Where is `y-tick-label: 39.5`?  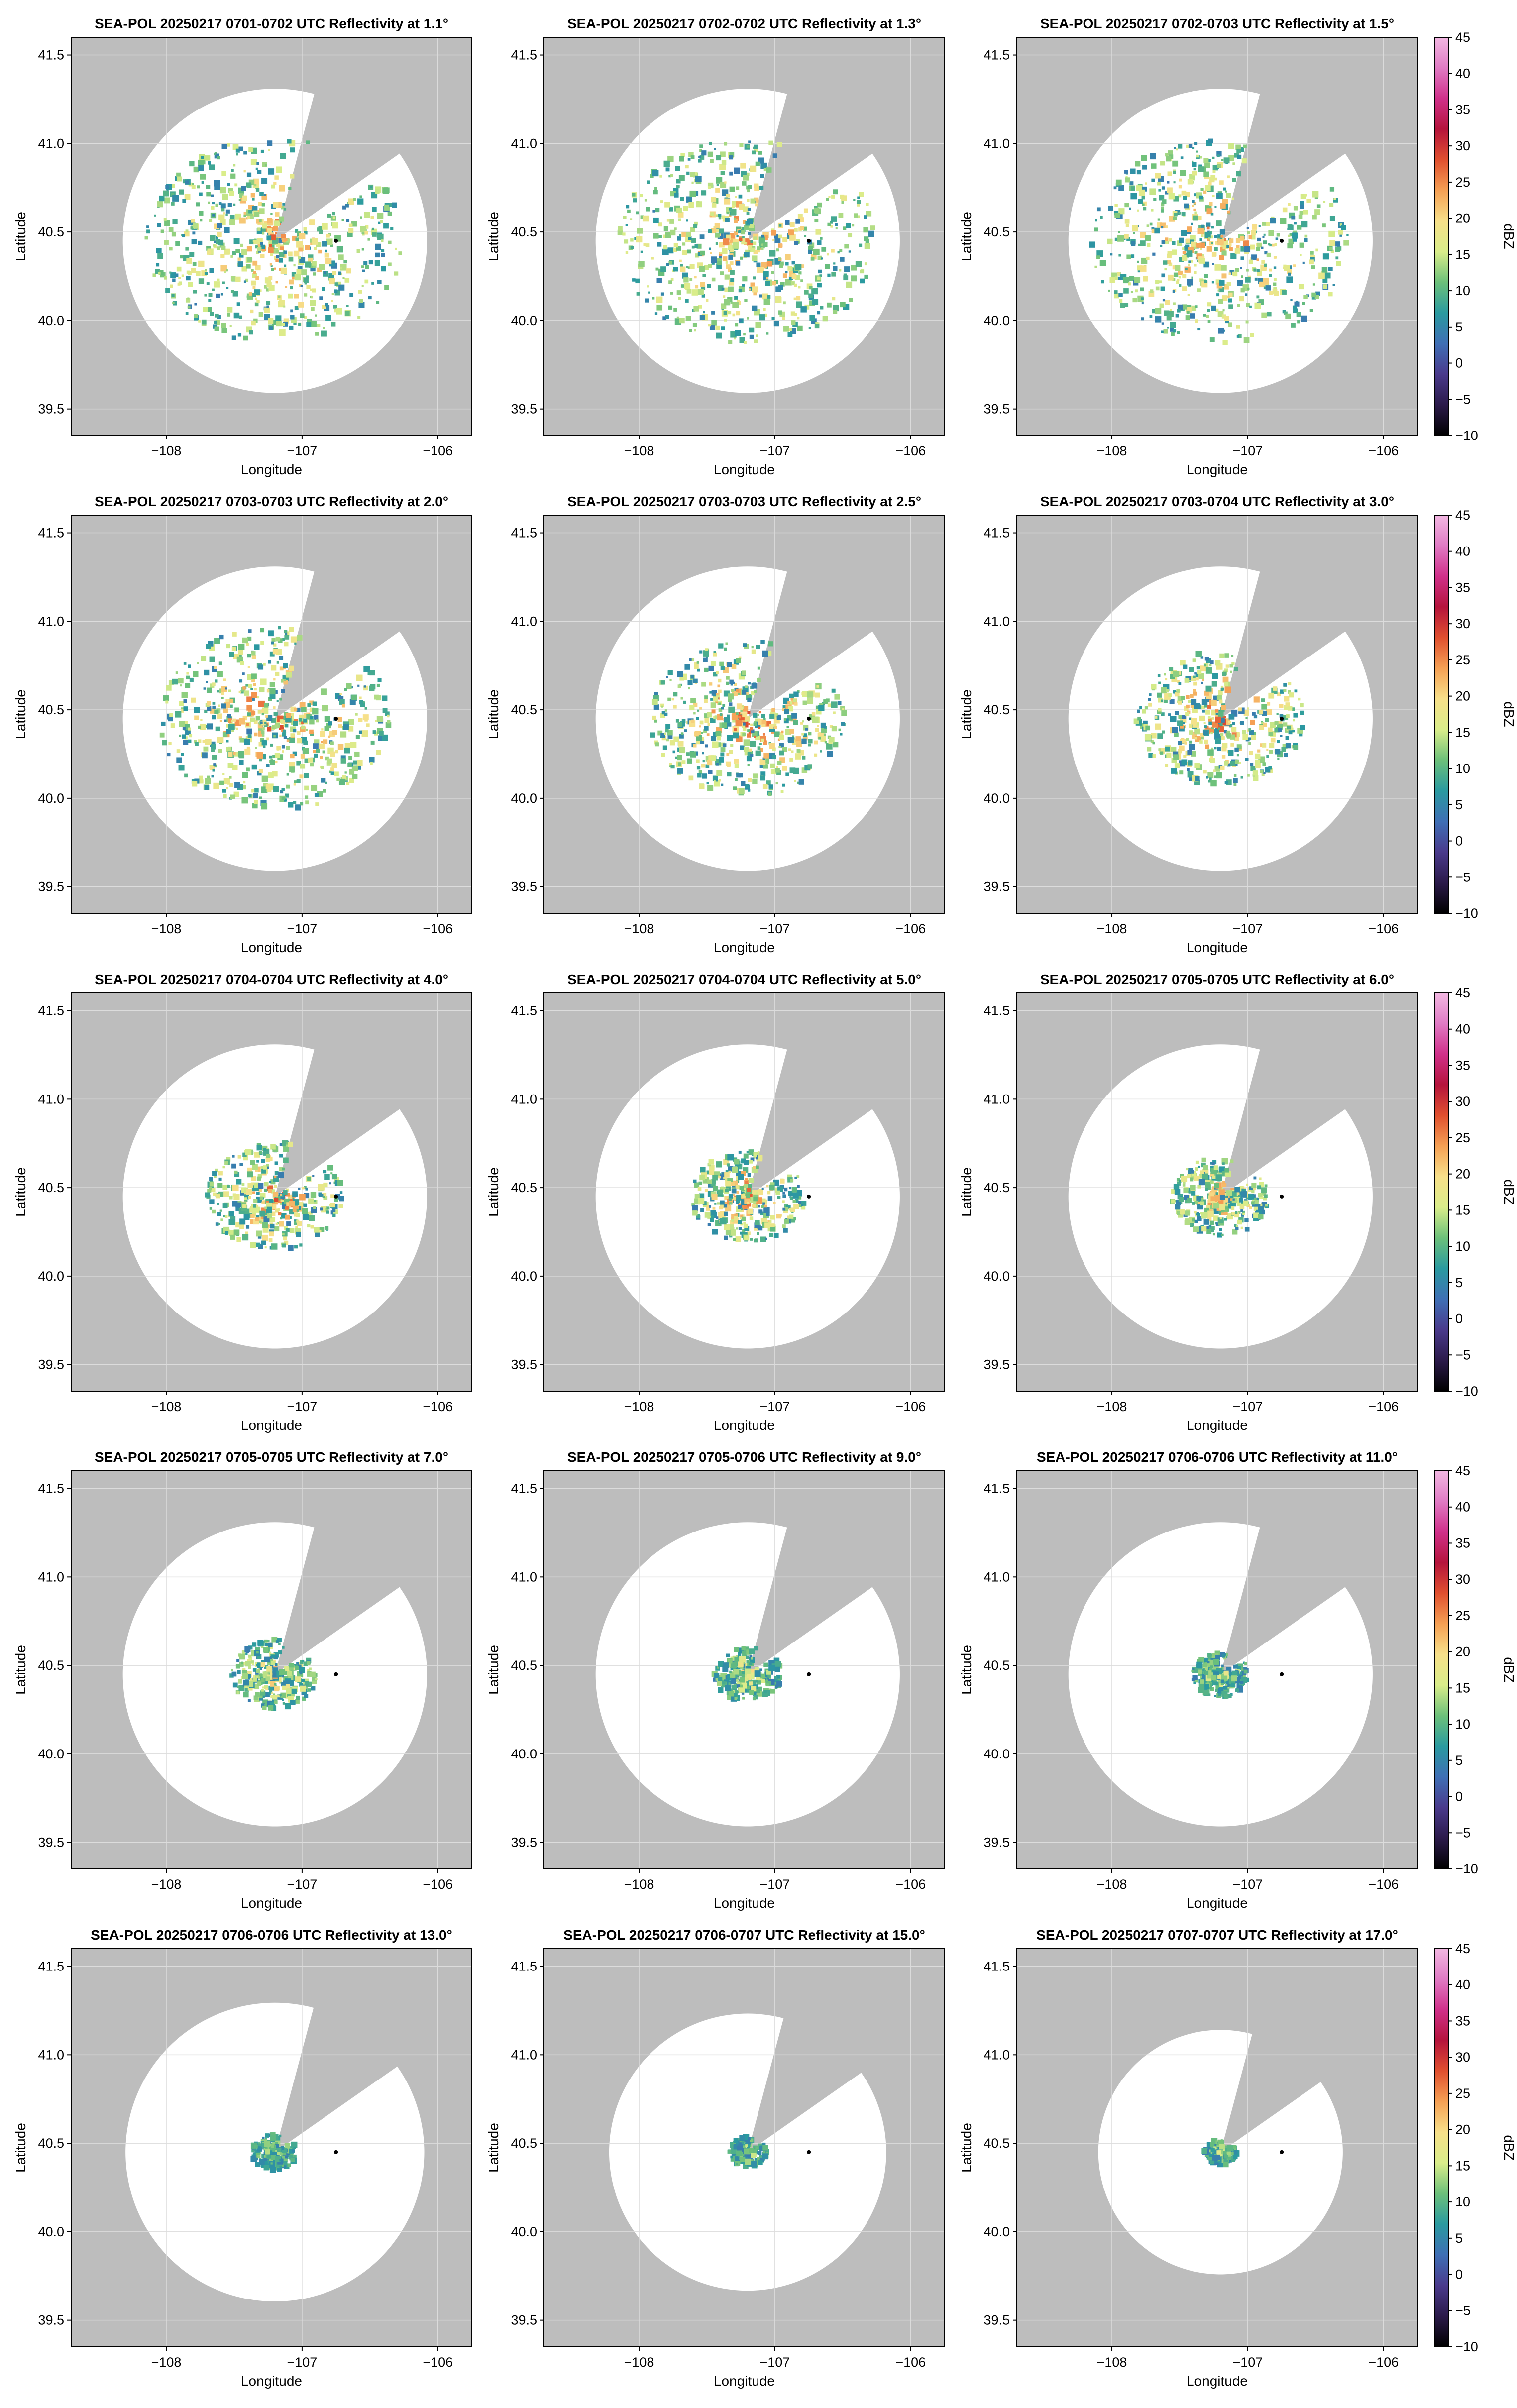 y-tick-label: 39.5 is located at coordinates (51, 1365).